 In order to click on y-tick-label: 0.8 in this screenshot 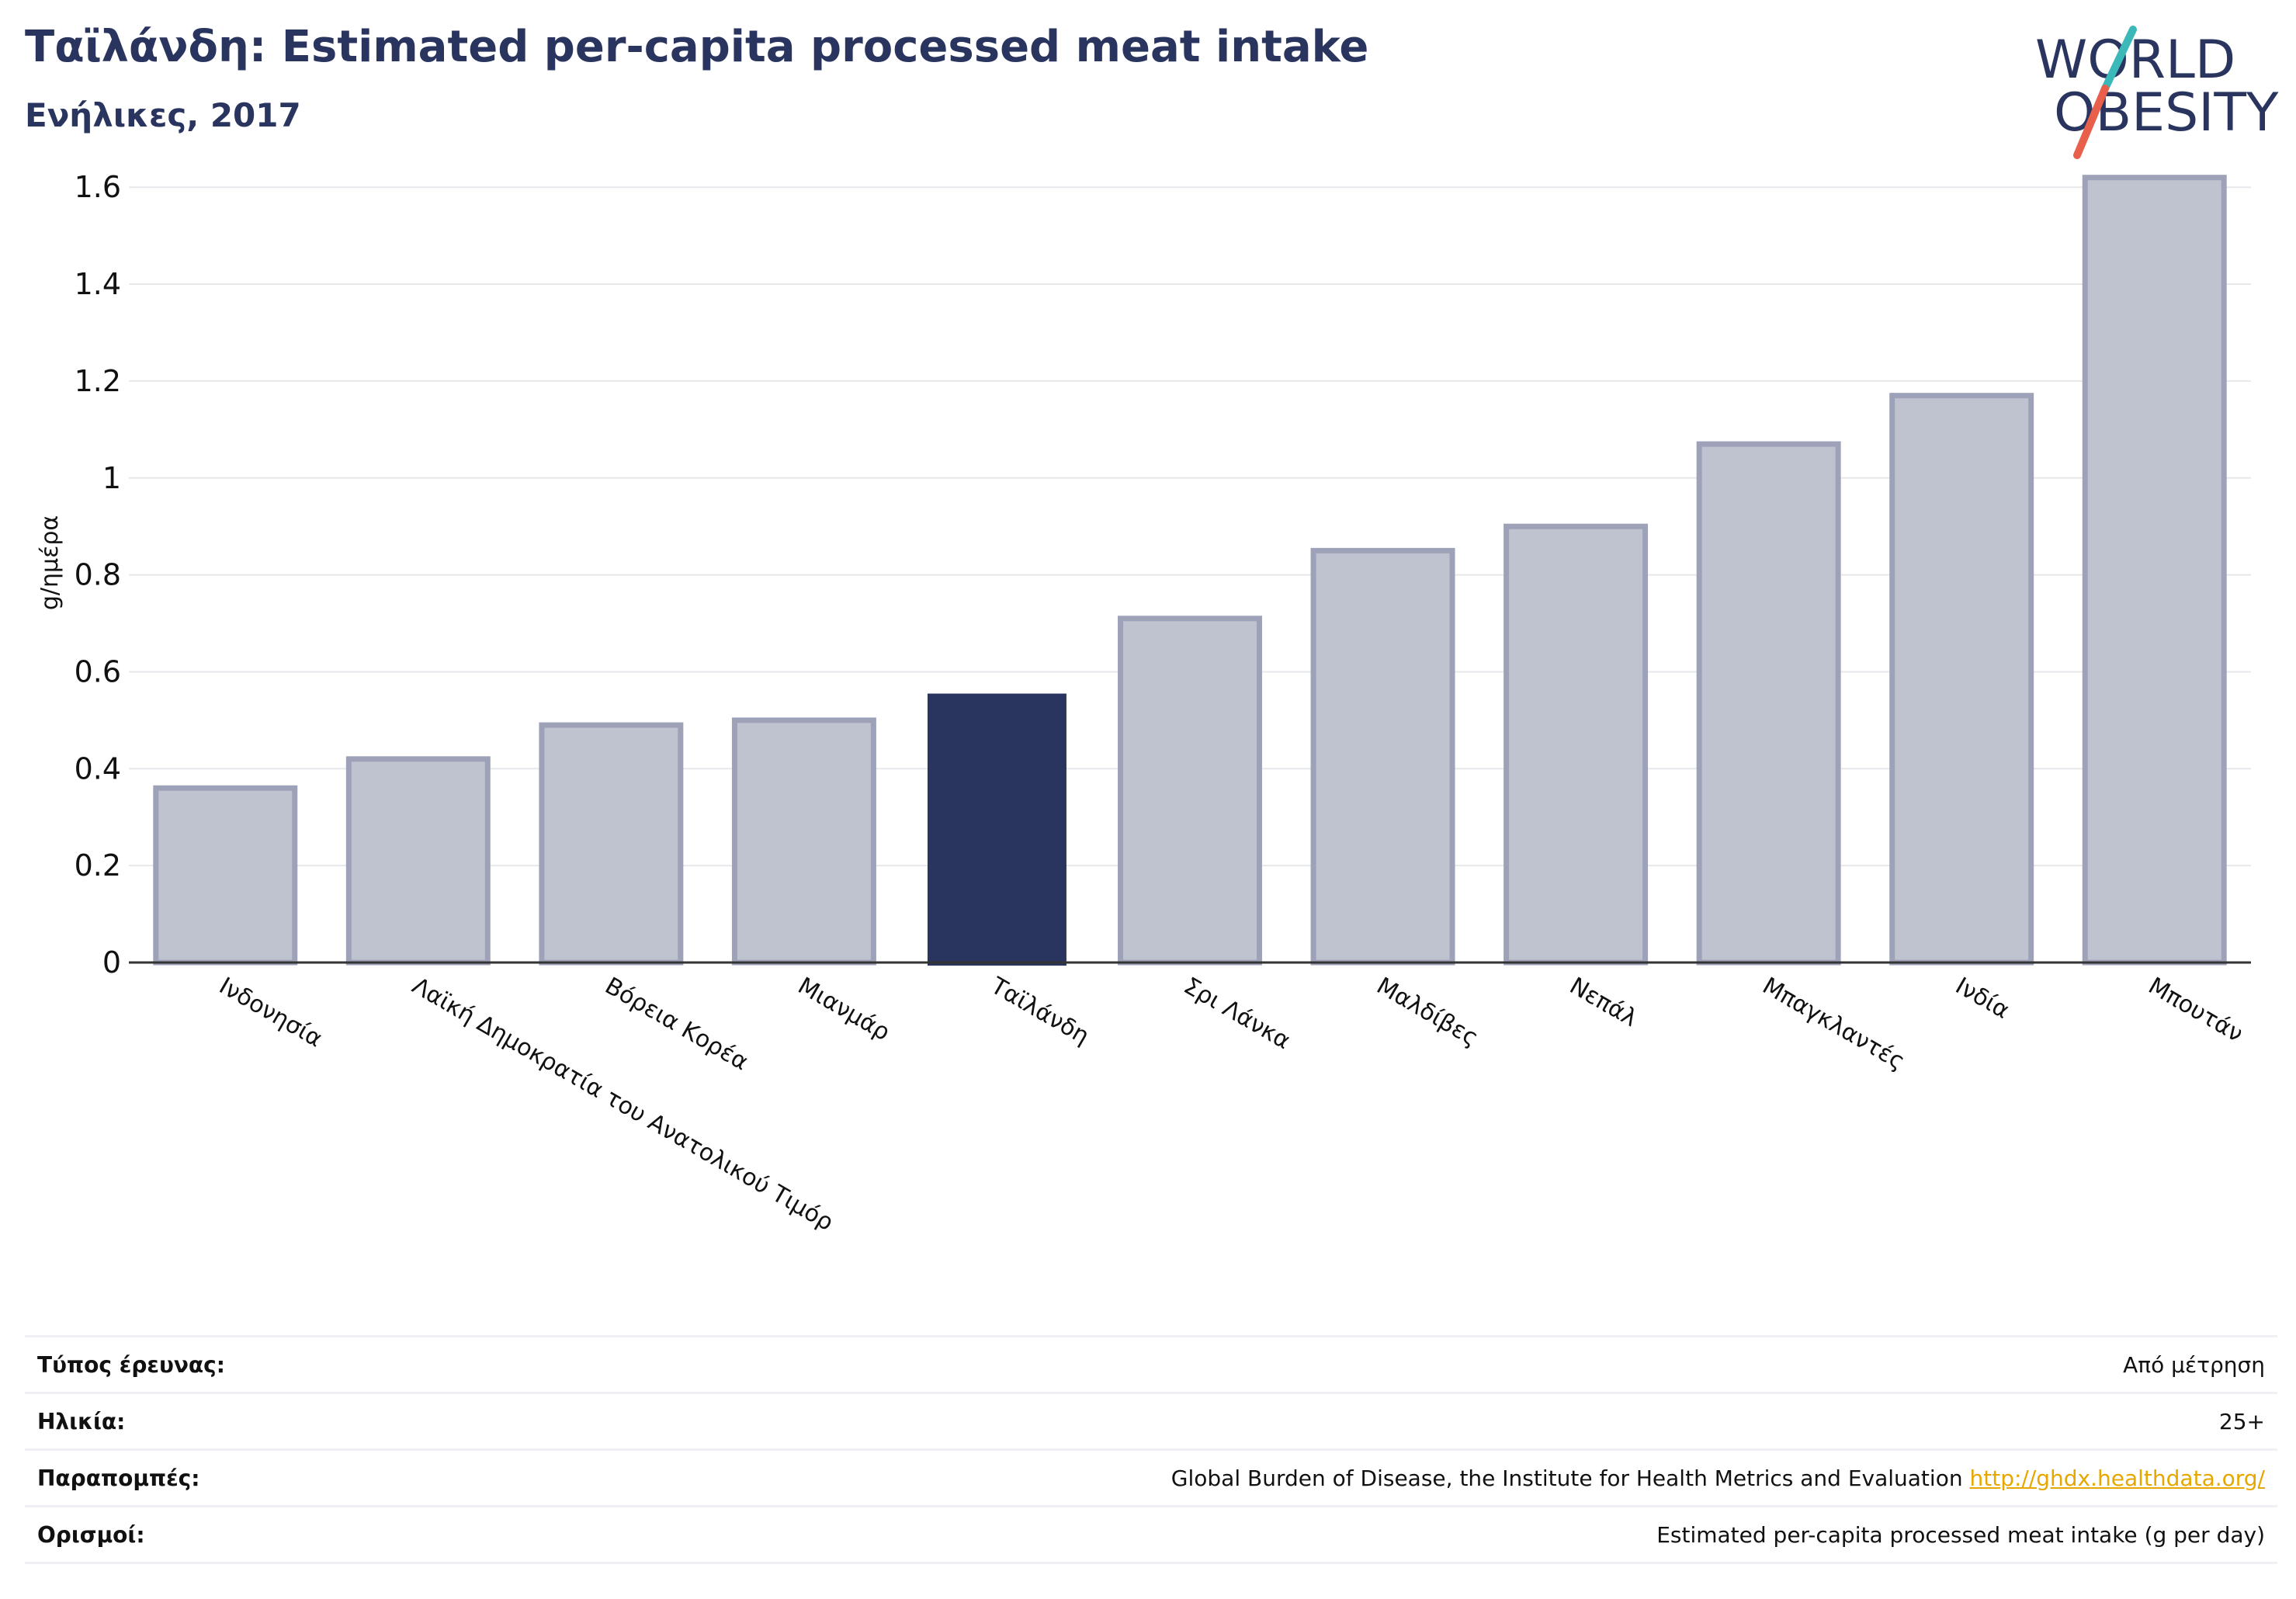, I will do `click(98, 575)`.